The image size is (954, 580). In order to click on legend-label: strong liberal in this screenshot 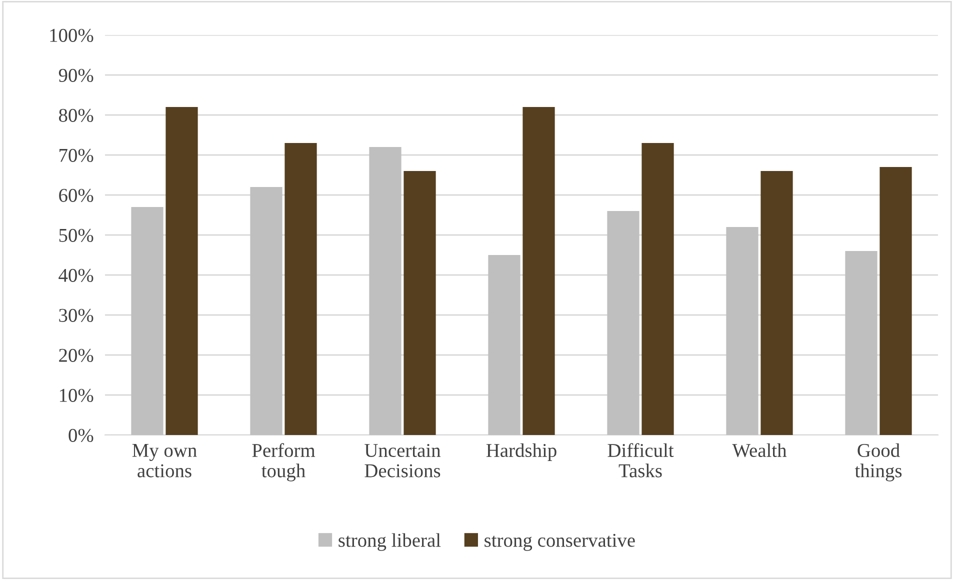, I will do `click(389, 542)`.